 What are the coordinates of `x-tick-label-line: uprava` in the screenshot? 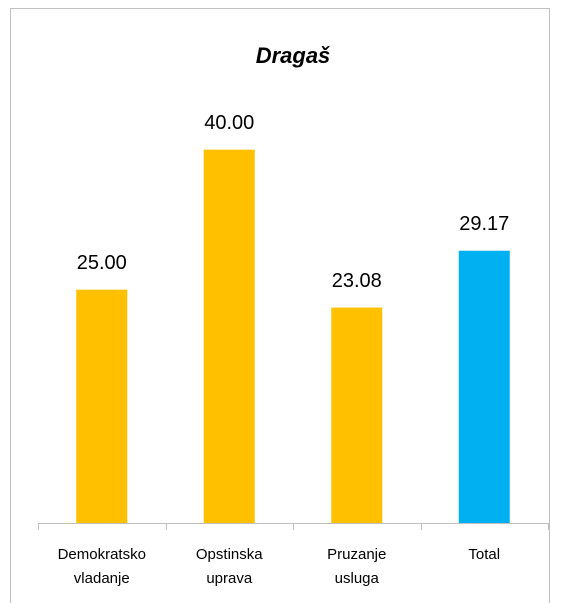 It's located at (229, 578).